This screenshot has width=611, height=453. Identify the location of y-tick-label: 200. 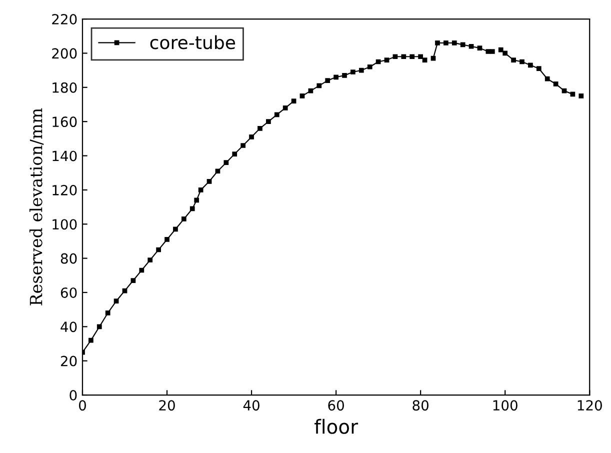
(64, 53).